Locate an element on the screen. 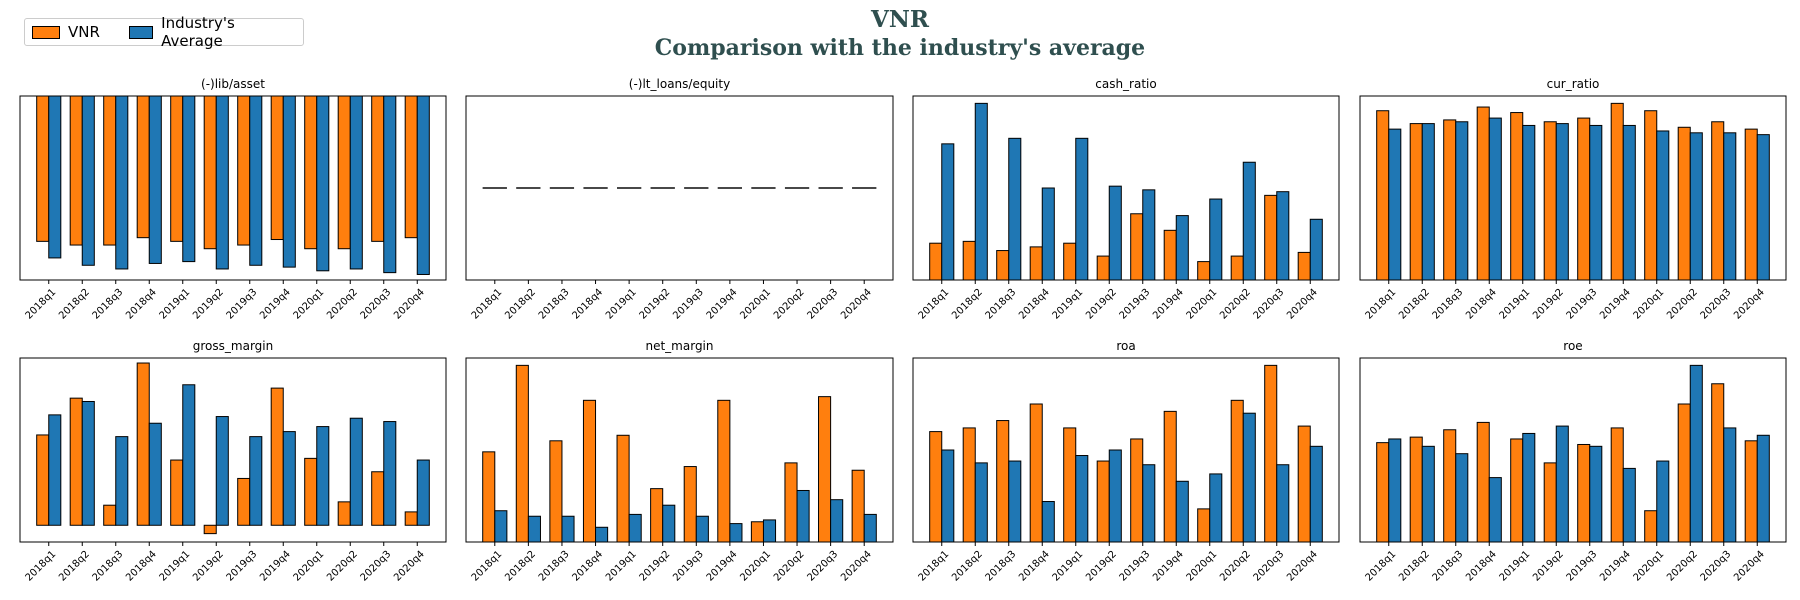  figure-subtitle: Comparison with the industry's average is located at coordinates (900, 48).